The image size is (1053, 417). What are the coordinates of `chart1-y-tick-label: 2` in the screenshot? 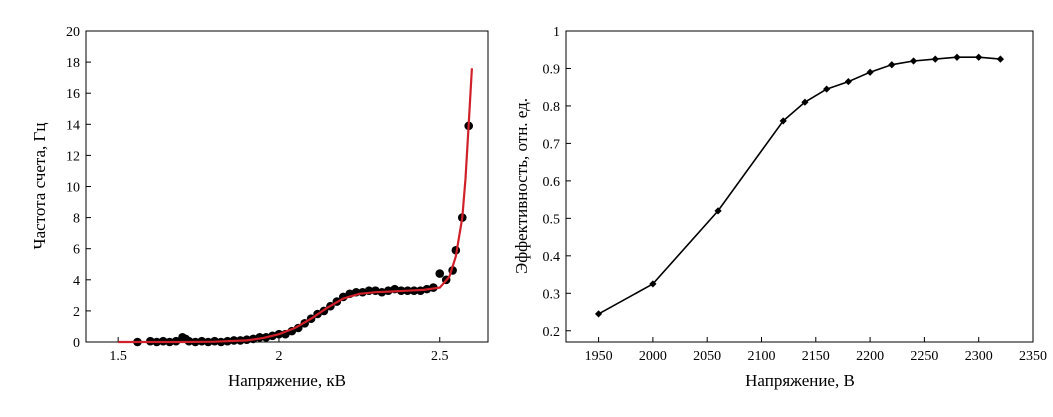 It's located at (76, 312).